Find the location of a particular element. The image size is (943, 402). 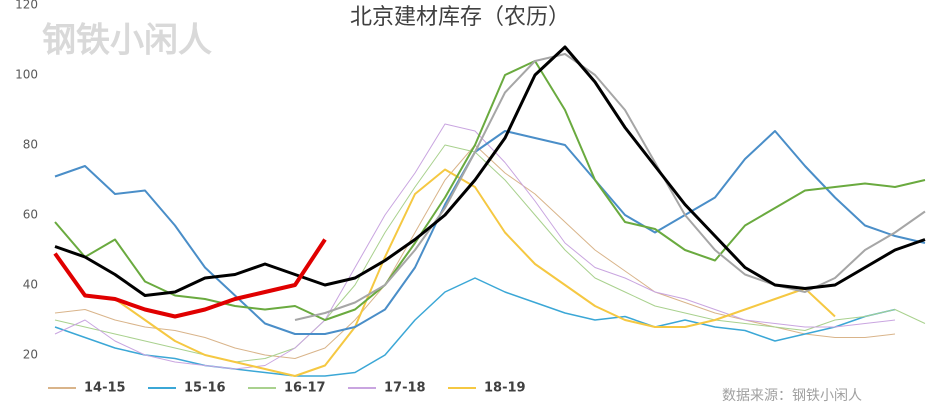

y-tick-label: 40 is located at coordinates (30, 285).